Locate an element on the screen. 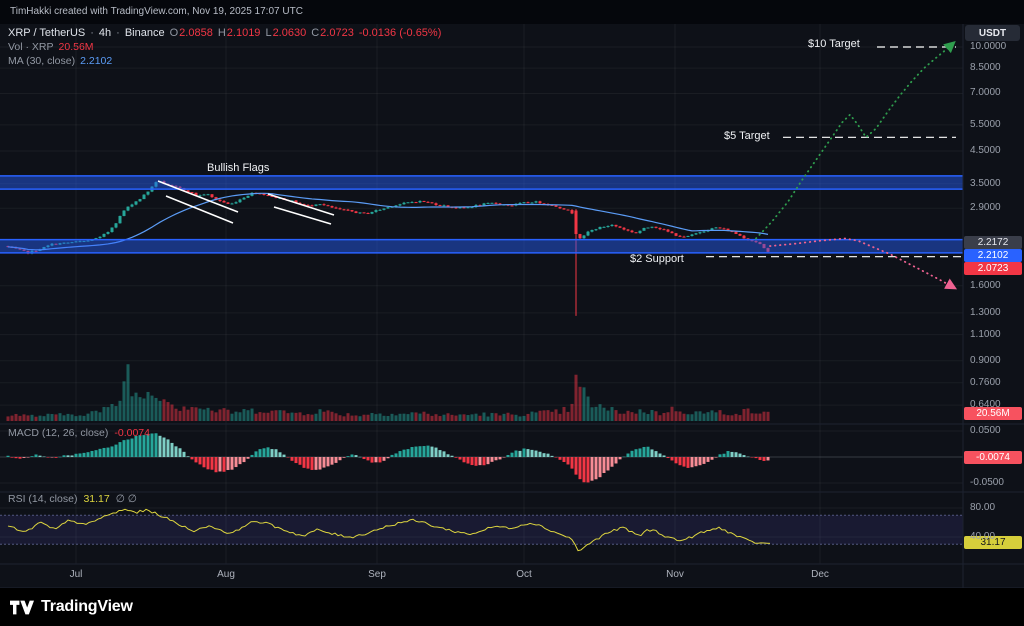 This screenshot has height=626, width=1024. month-label: Oct is located at coordinates (524, 574).